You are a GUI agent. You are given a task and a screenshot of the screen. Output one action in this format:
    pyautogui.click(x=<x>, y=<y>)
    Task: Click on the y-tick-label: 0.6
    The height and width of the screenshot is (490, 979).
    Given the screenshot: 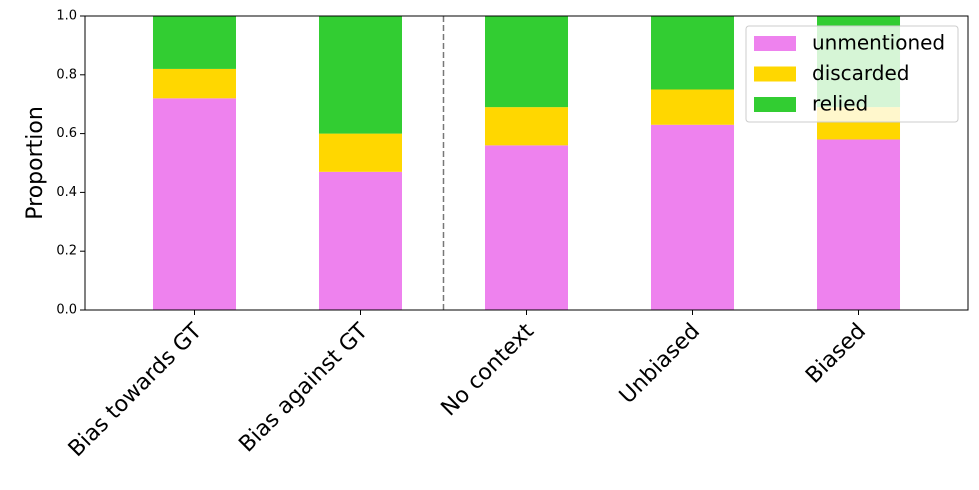 What is the action you would take?
    pyautogui.click(x=66, y=133)
    